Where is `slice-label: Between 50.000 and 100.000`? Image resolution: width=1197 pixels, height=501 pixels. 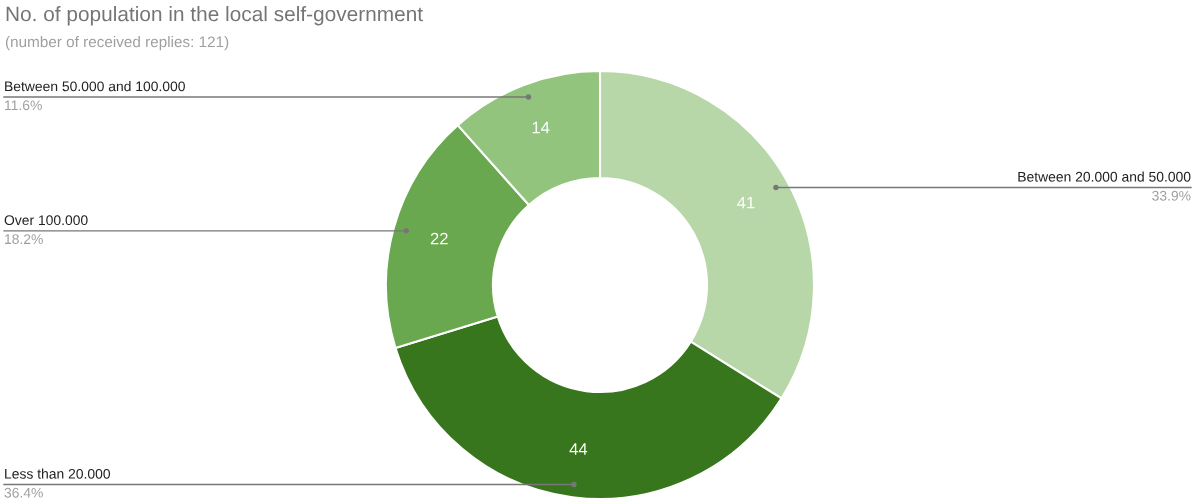
slice-label: Between 50.000 and 100.000 is located at coordinates (95, 86).